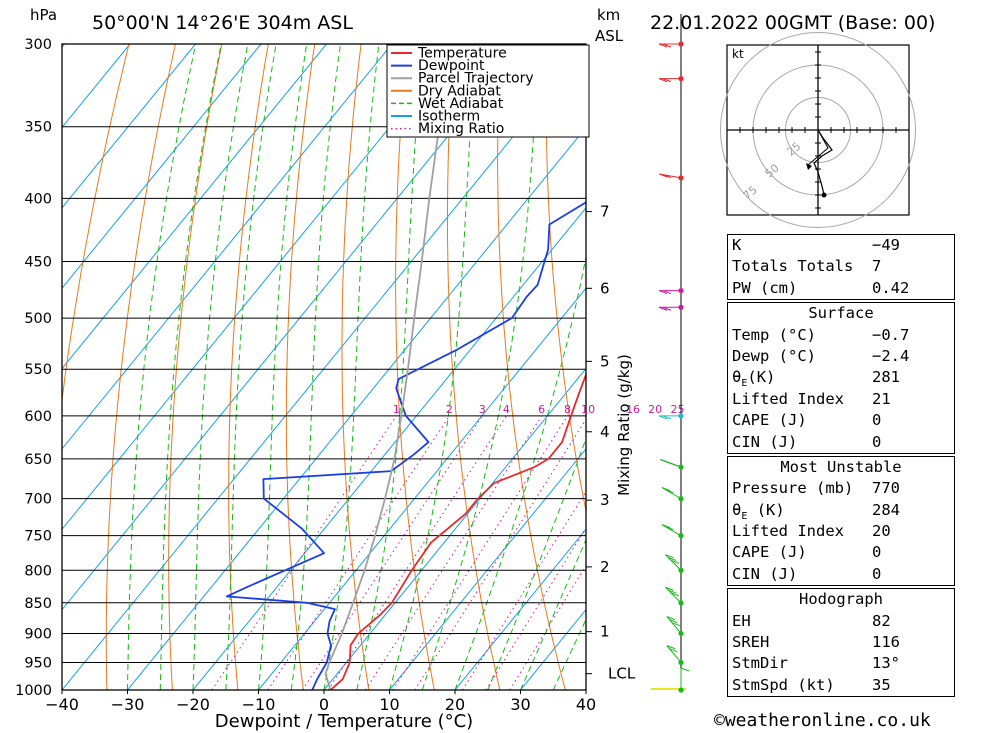 The image size is (1000, 733). Describe the element at coordinates (482, 409) in the screenshot. I see `mixing-ratio-label: 3` at that location.